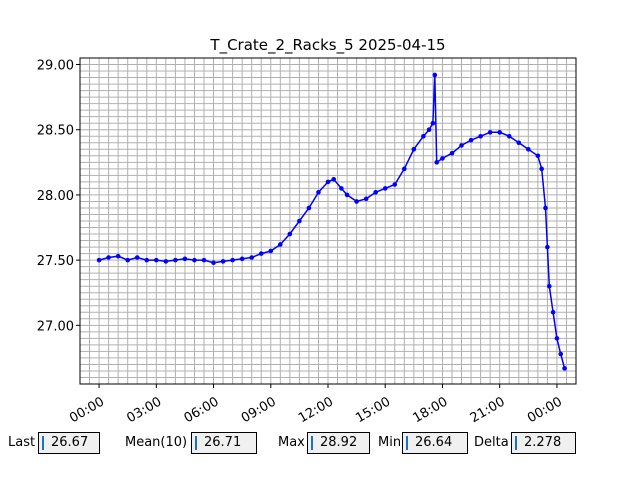 The height and width of the screenshot is (480, 640). Describe the element at coordinates (55, 131) in the screenshot. I see `y-tick-label: 28.50` at that location.